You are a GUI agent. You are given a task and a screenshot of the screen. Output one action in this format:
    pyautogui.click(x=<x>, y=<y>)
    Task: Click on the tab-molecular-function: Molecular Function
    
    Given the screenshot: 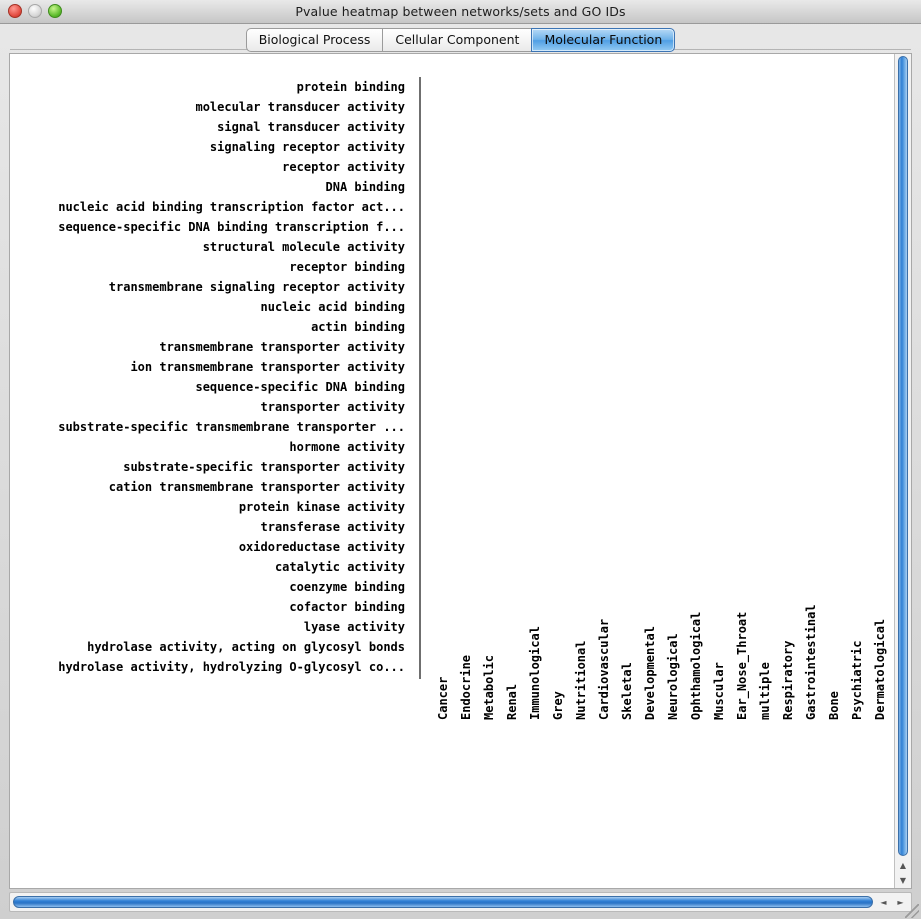 What is the action you would take?
    pyautogui.click(x=603, y=40)
    